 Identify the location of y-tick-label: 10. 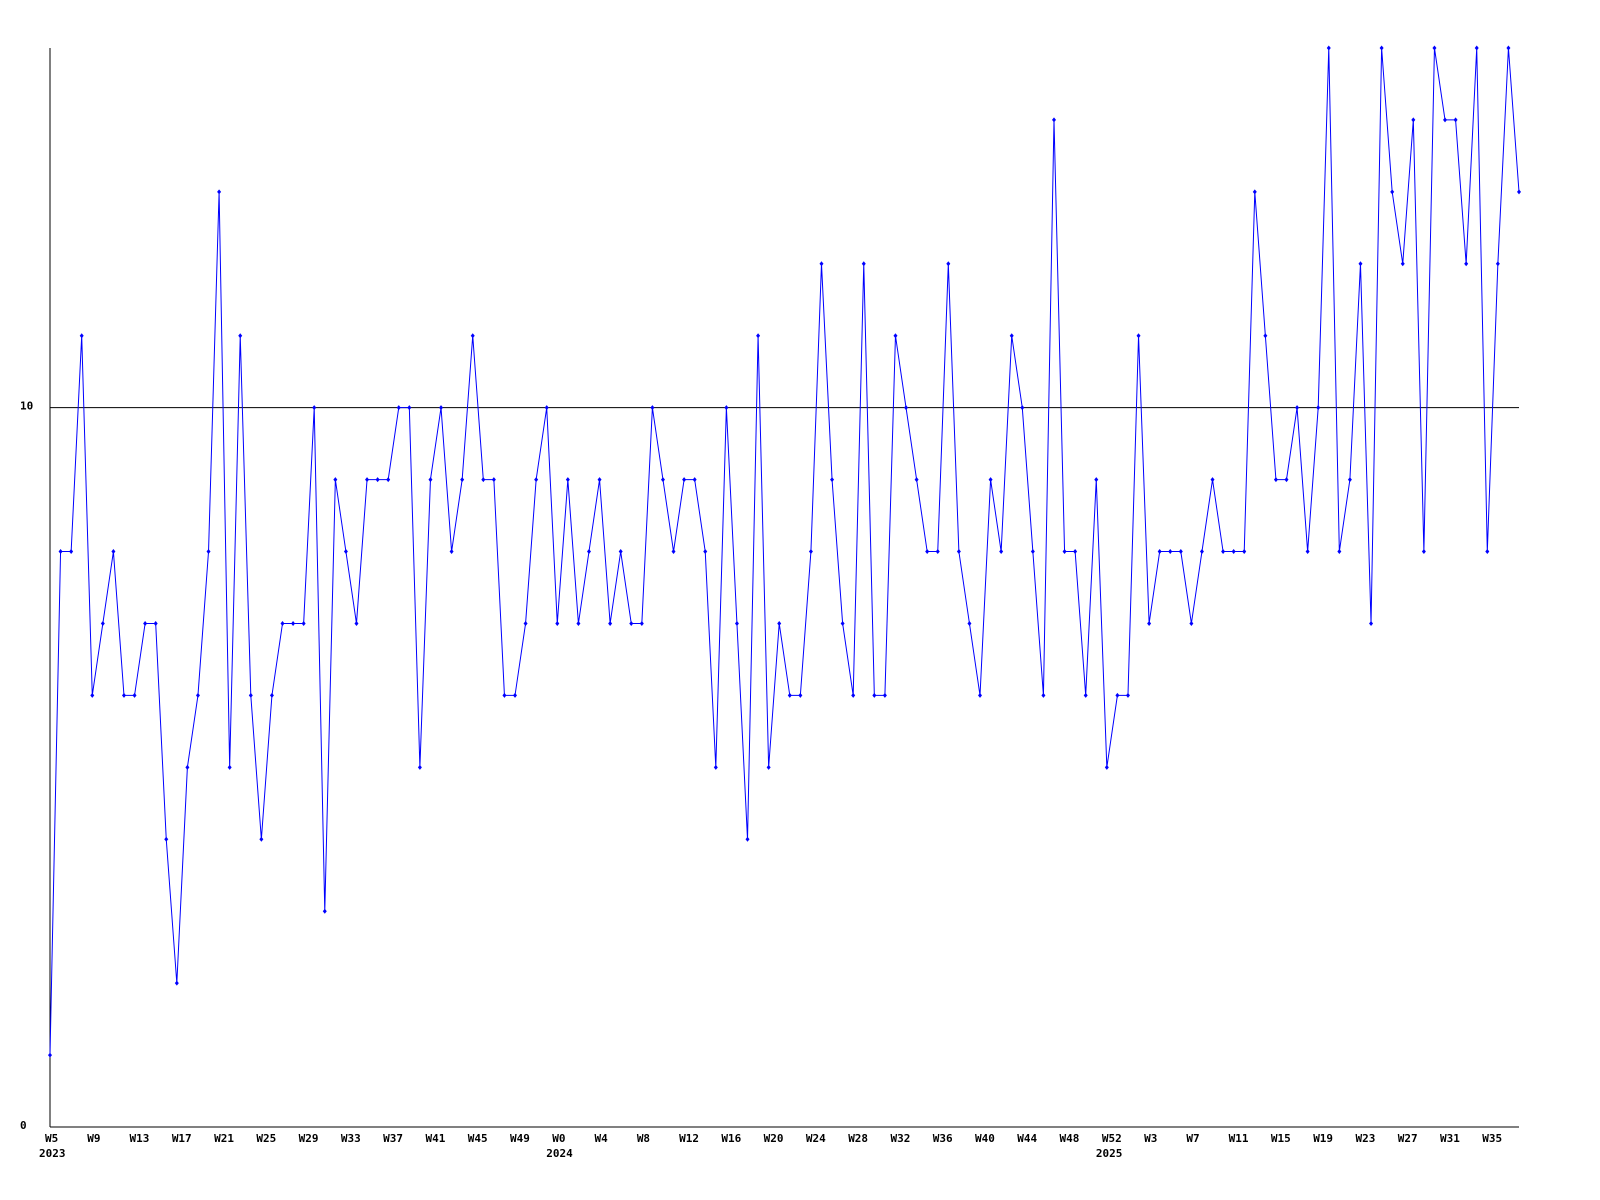
(26, 406).